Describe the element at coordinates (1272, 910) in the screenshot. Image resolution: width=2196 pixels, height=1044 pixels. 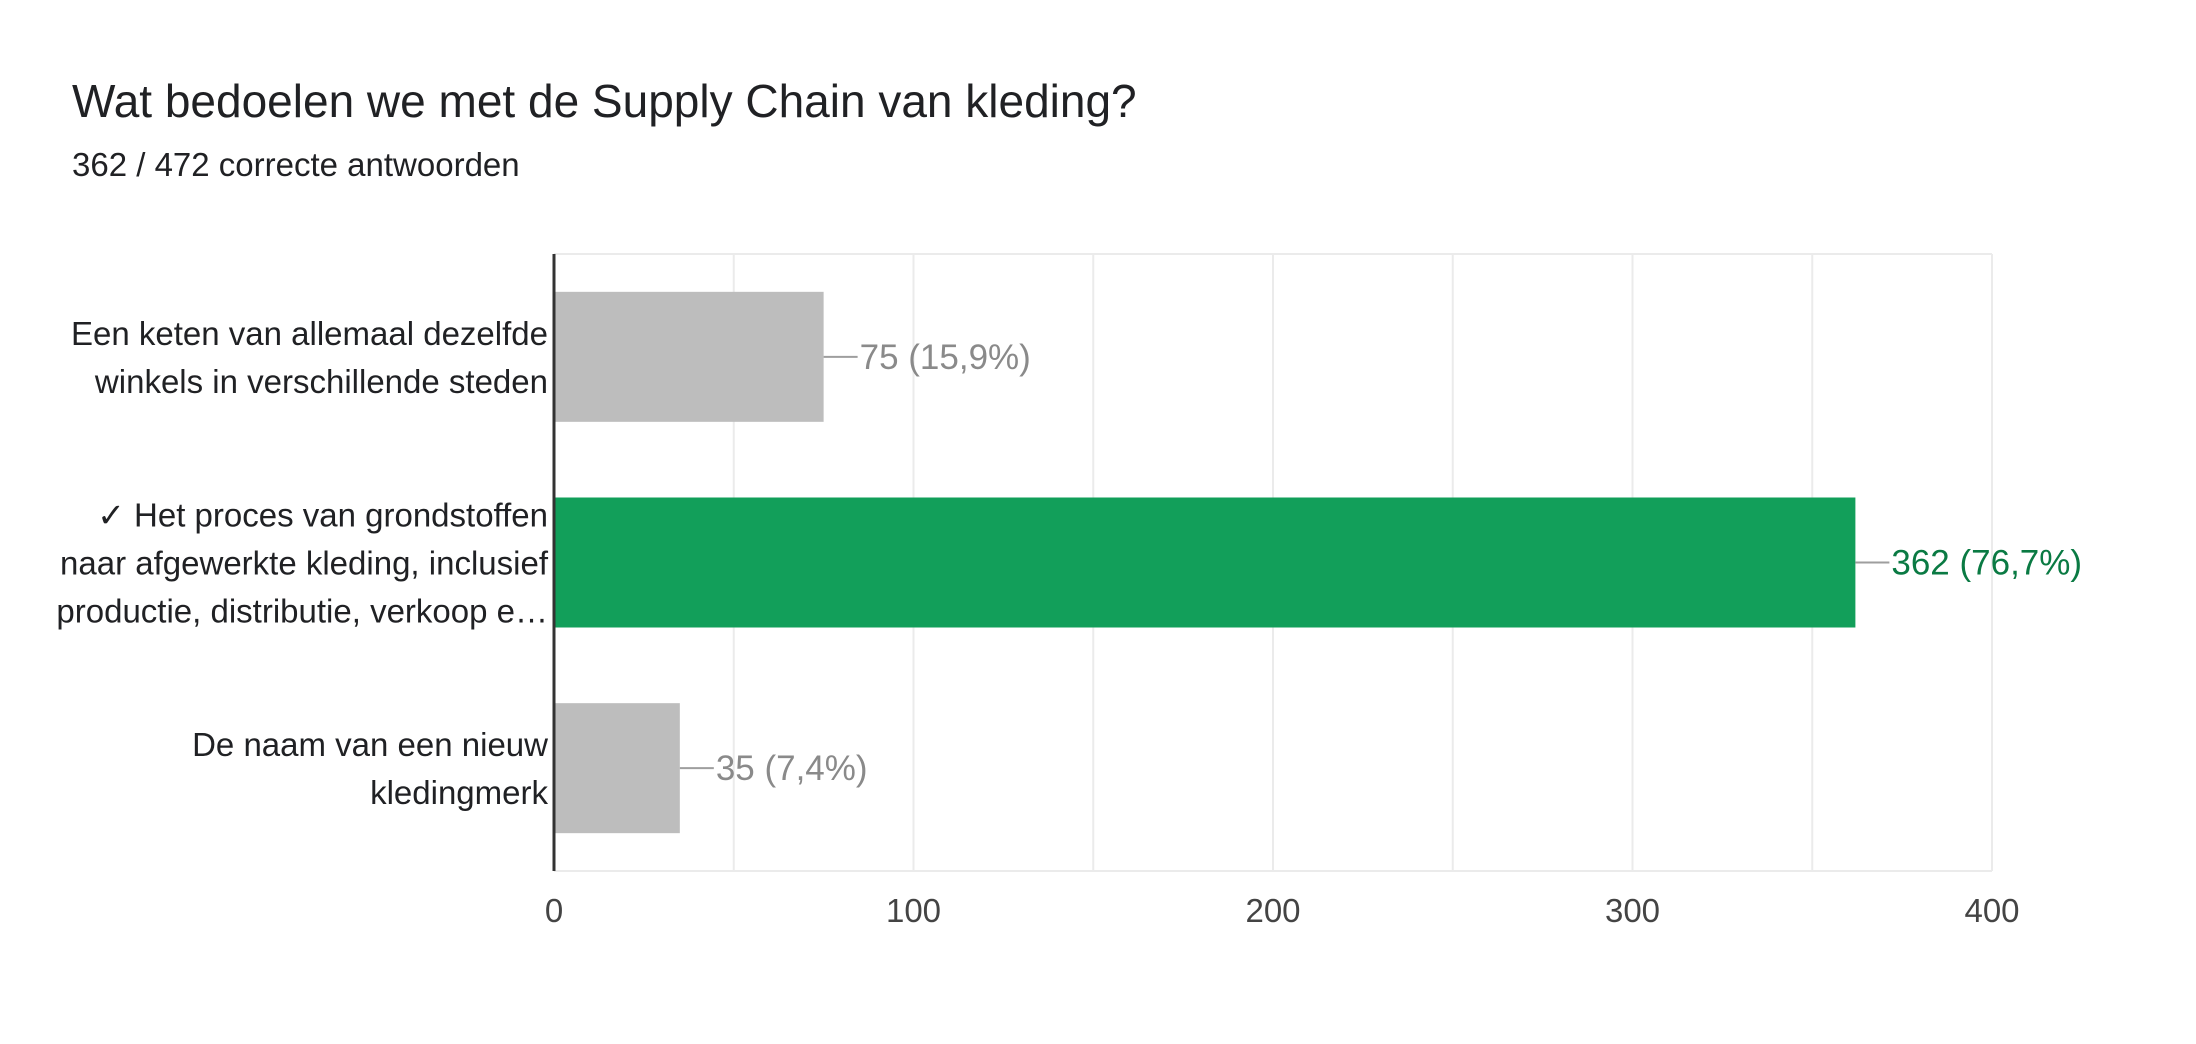
I see `x-tick-label: 200` at that location.